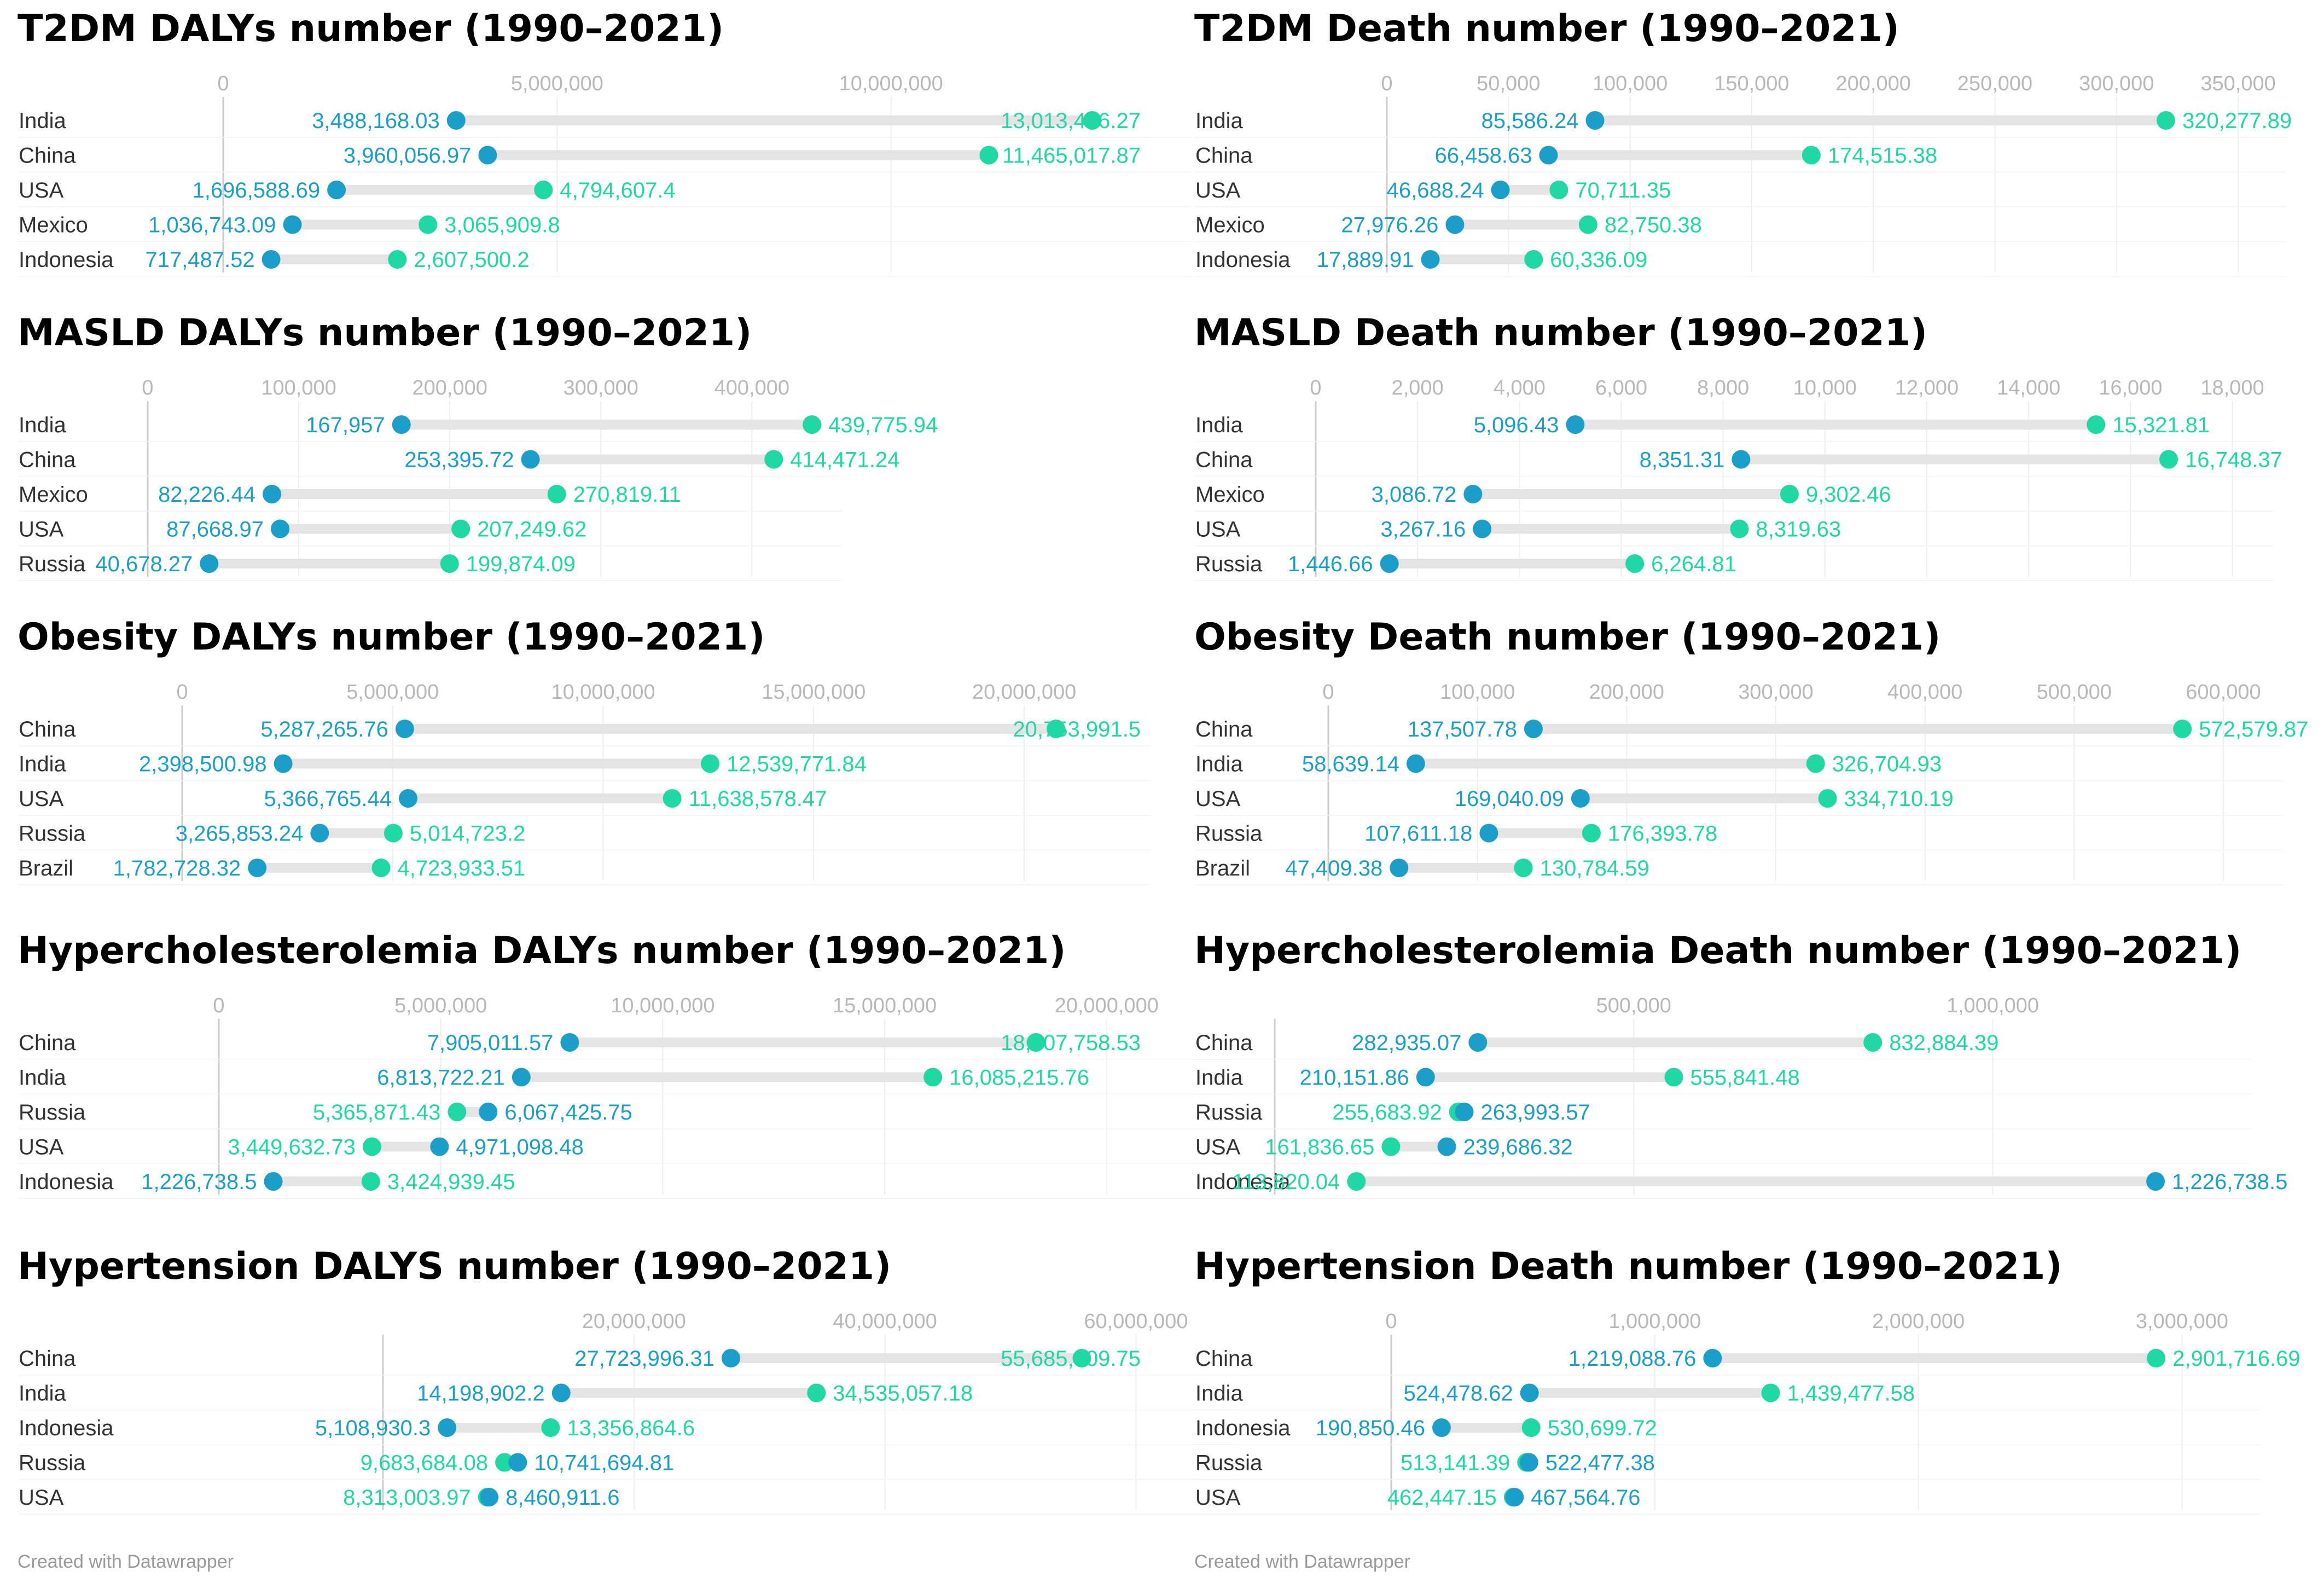  I want to click on country-label: Mexico, so click(53, 225).